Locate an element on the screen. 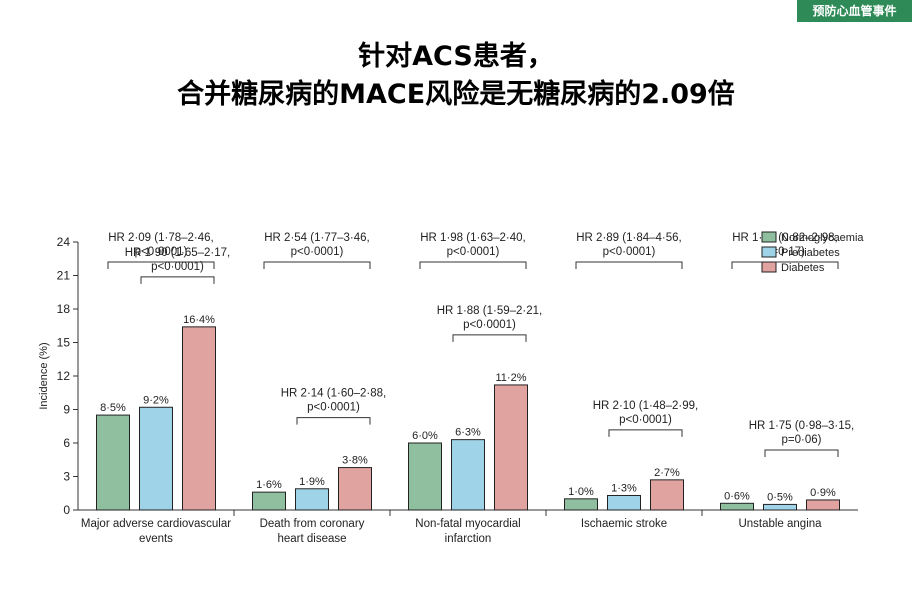  legend-label: Diabetes is located at coordinates (803, 268).